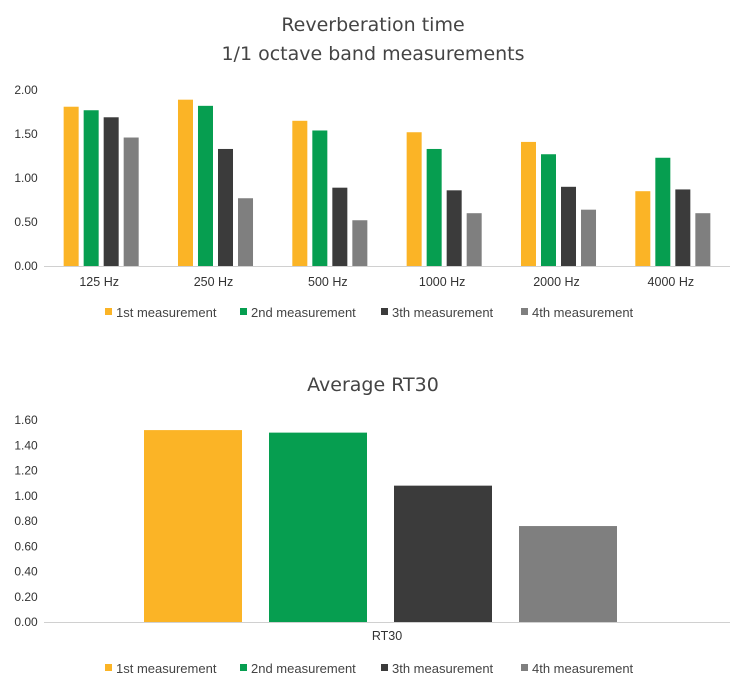 The image size is (746, 687). Describe the element at coordinates (372, 54) in the screenshot. I see `chart-title: 1/1 octave band measurements` at that location.